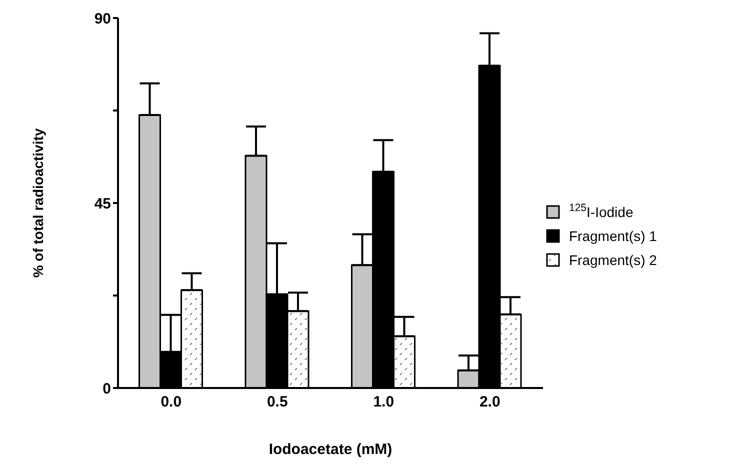 The image size is (740, 473). Describe the element at coordinates (613, 260) in the screenshot. I see `legend-label: Fragment(s) 2` at that location.